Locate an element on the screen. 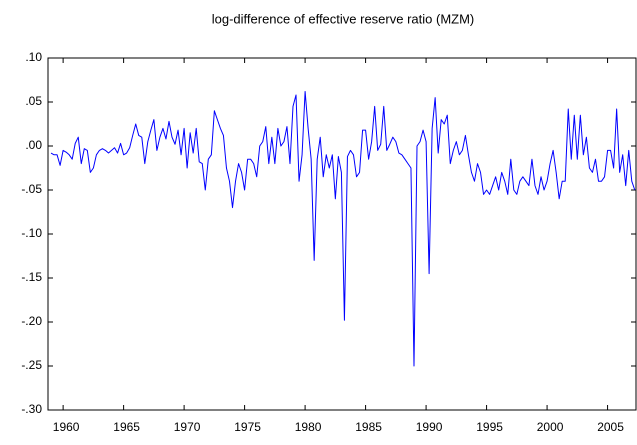 The width and height of the screenshot is (637, 445). y-tick-label: .10 is located at coordinates (33, 57).